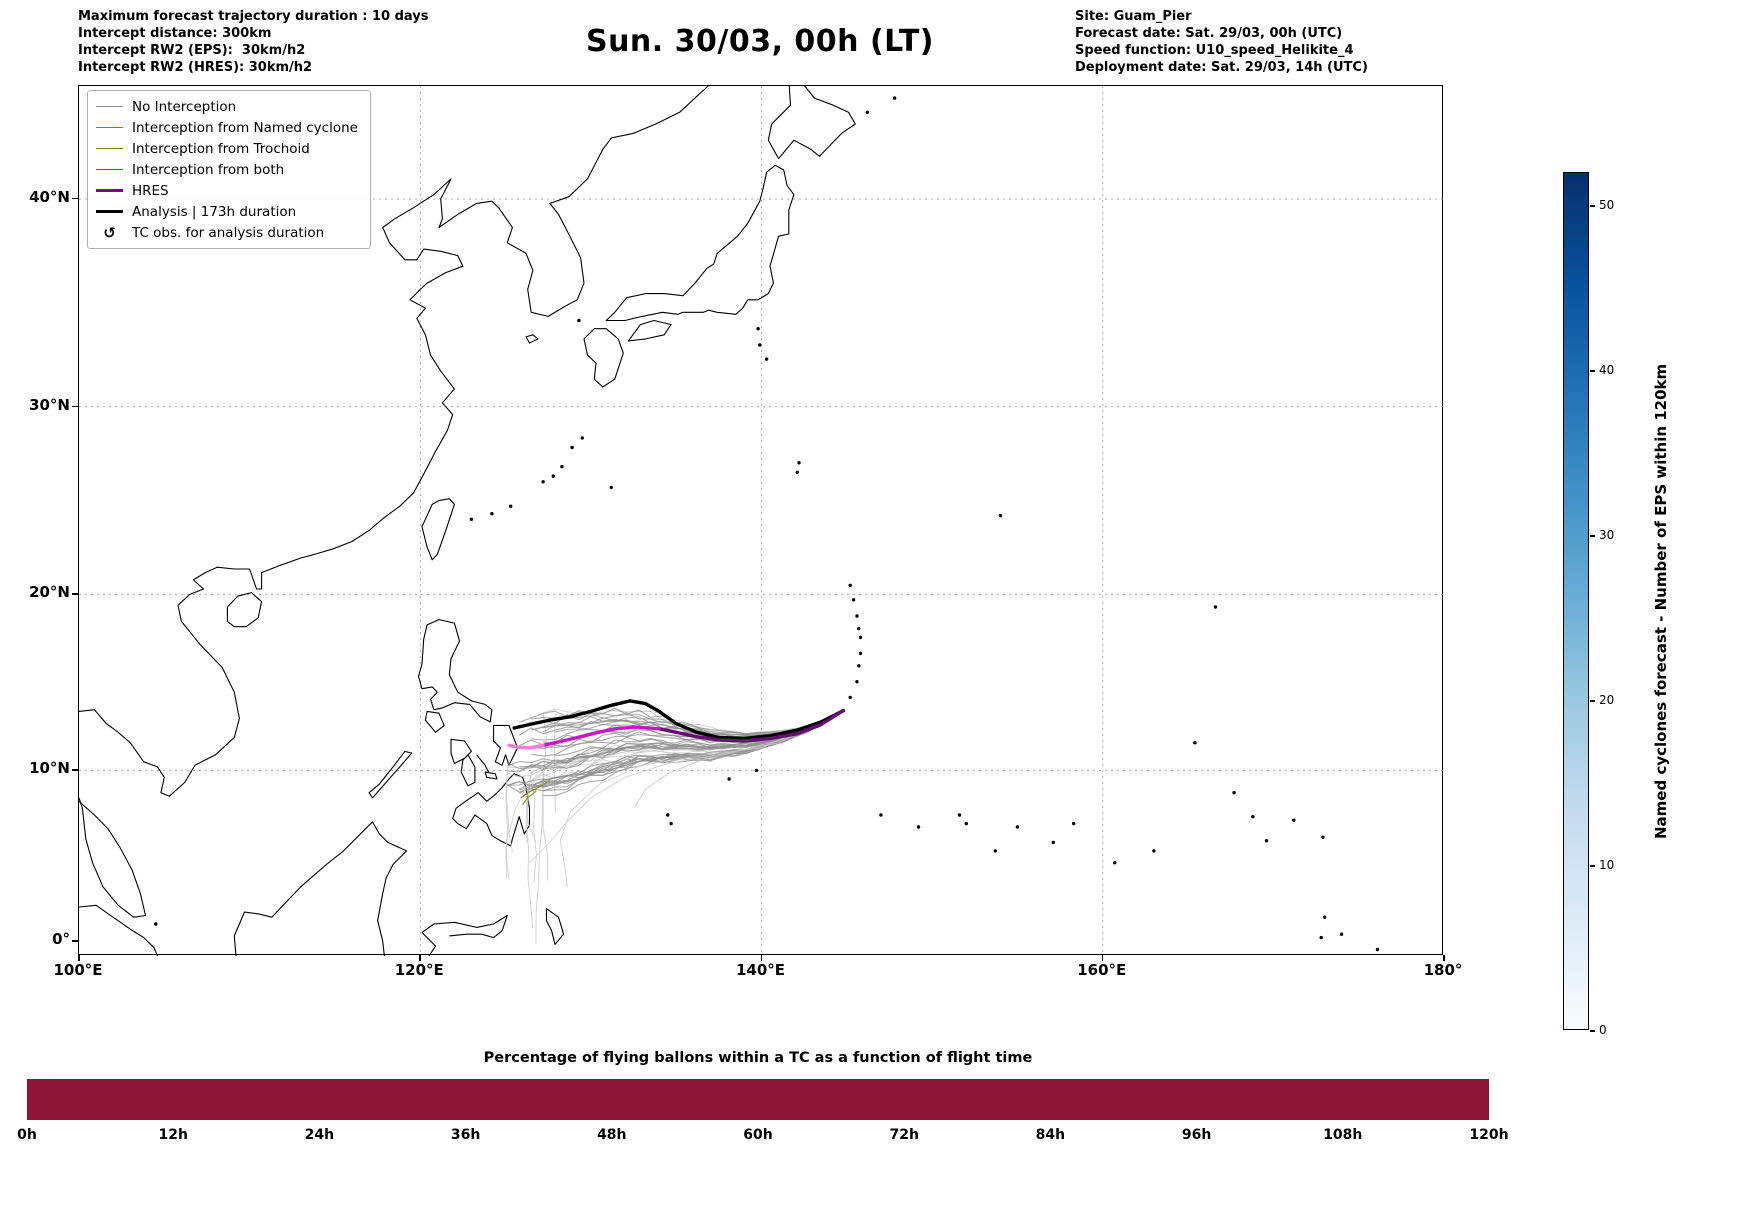  What do you see at coordinates (465, 1135) in the screenshot?
I see `flight-time-tick-label: 36h` at bounding box center [465, 1135].